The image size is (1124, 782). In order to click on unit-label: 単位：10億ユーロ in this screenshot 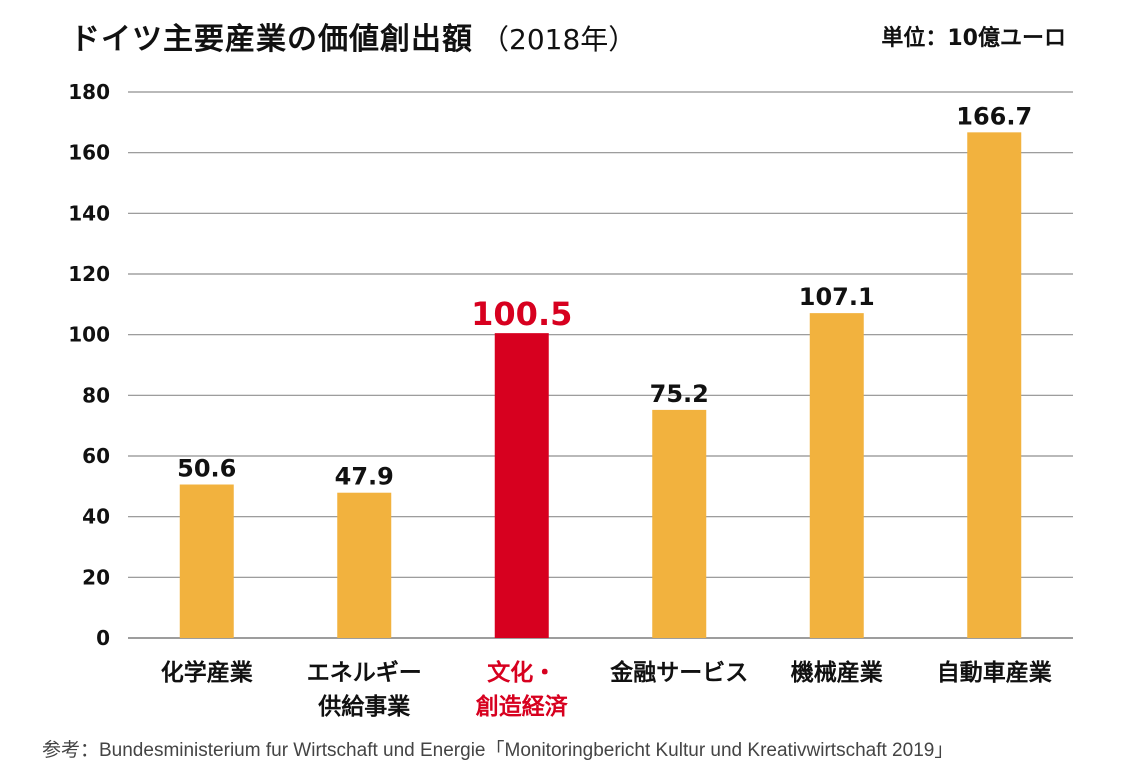, I will do `click(973, 38)`.